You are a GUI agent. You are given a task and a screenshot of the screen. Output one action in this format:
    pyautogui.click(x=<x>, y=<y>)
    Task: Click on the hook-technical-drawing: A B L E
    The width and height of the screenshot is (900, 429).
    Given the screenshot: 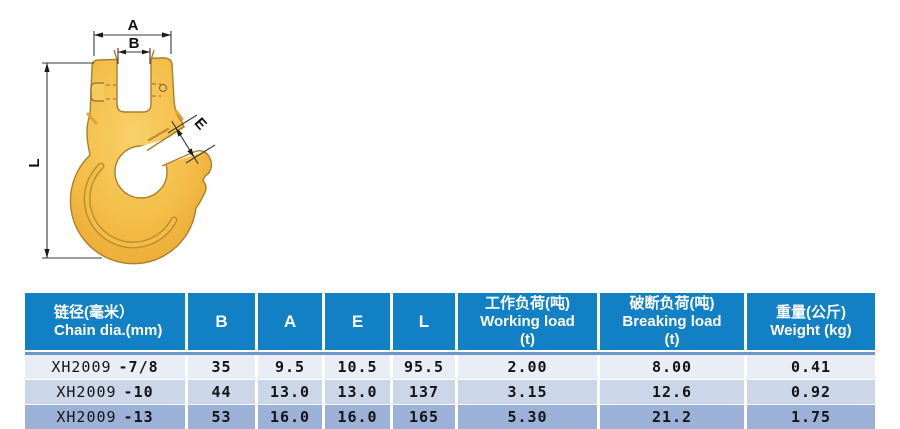 What is the action you would take?
    pyautogui.click(x=127, y=141)
    